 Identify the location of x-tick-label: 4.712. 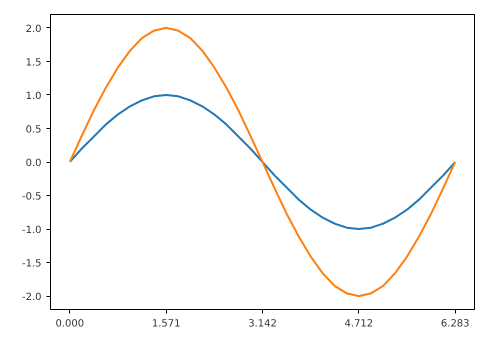
(359, 324).